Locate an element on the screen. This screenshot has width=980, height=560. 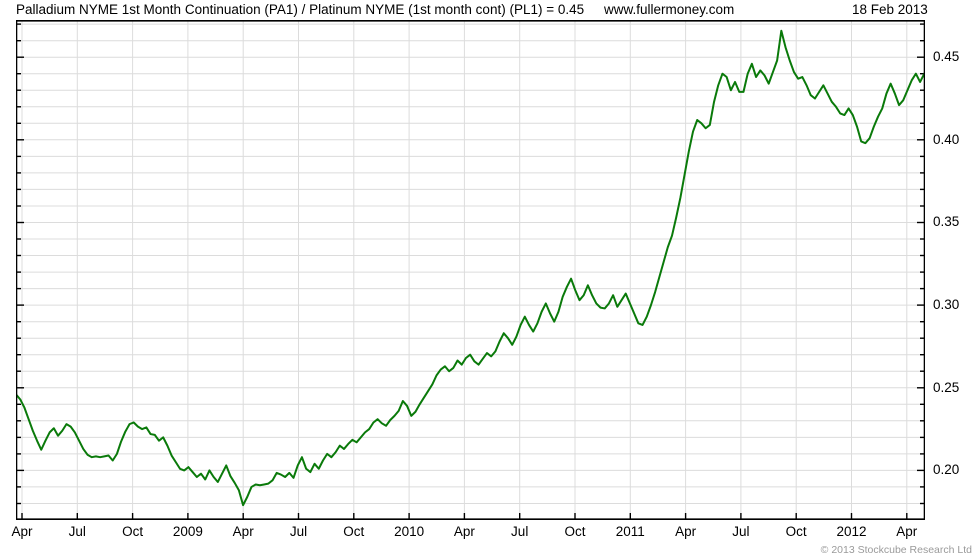
y-axis-tick-label: 0.35 is located at coordinates (946, 222).